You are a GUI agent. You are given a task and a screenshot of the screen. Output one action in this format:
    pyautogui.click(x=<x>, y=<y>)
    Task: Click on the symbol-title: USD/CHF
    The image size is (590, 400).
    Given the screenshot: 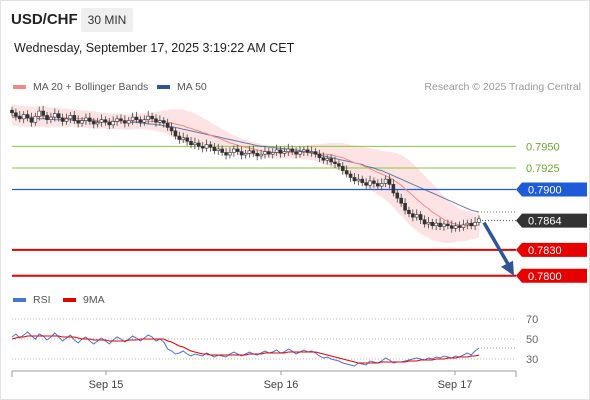 What is the action you would take?
    pyautogui.click(x=44, y=19)
    